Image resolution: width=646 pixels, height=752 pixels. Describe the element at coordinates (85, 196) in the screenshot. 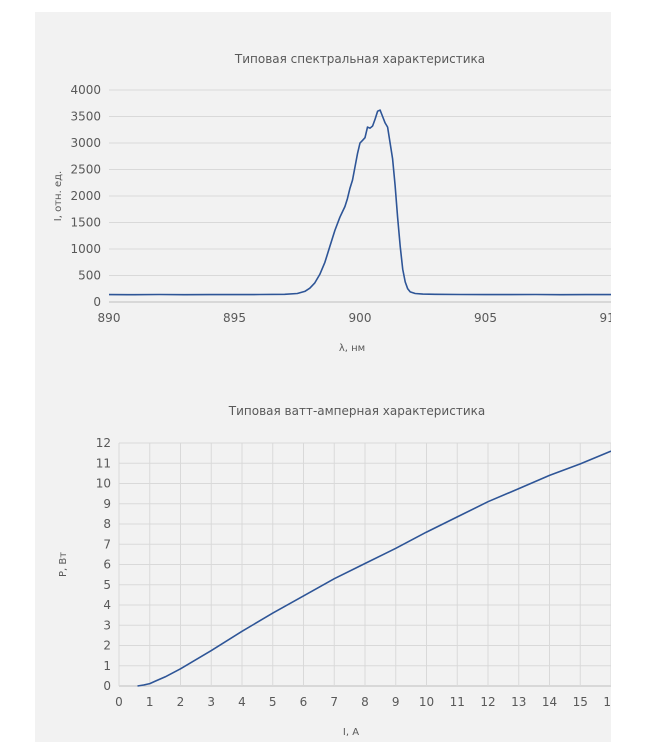

I see `y-tick-label: 2000` at that location.